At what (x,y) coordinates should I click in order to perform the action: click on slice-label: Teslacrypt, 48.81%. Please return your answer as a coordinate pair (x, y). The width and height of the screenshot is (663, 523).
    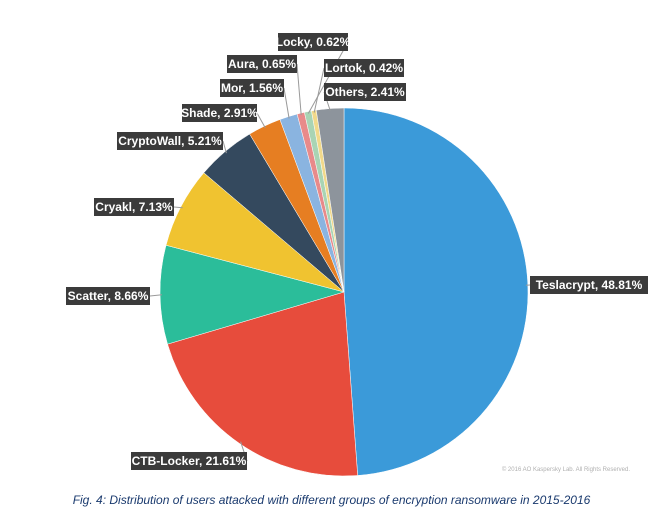
    Looking at the image, I should click on (589, 285).